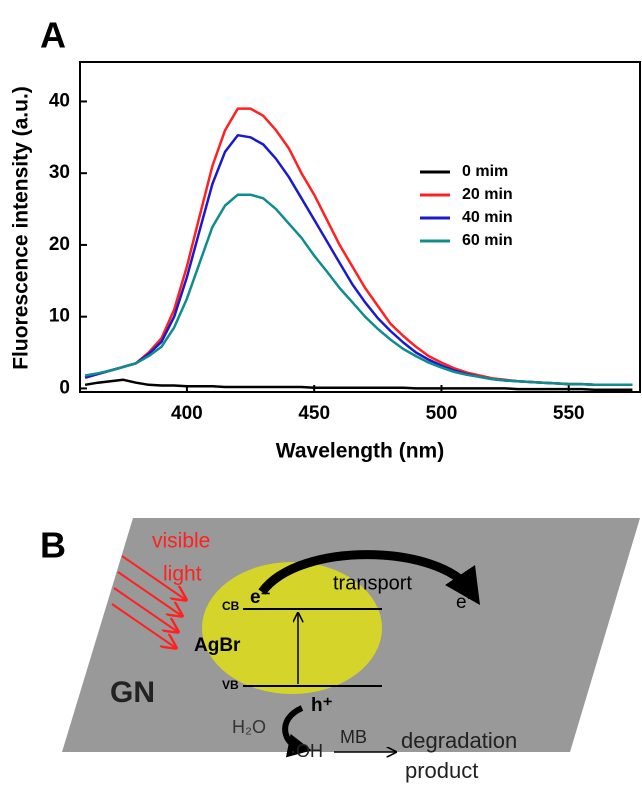  I want to click on hole-arrow, so click(297, 731).